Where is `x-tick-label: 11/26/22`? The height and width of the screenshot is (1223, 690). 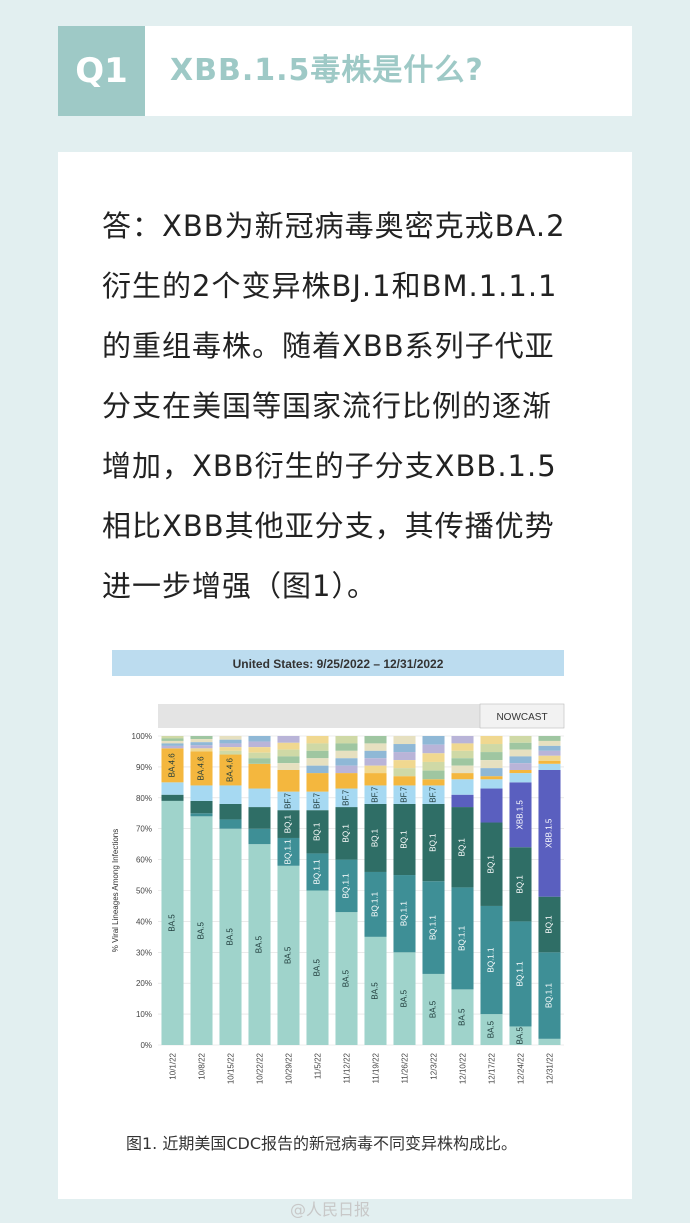
x-tick-label: 11/26/22 is located at coordinates (405, 1067).